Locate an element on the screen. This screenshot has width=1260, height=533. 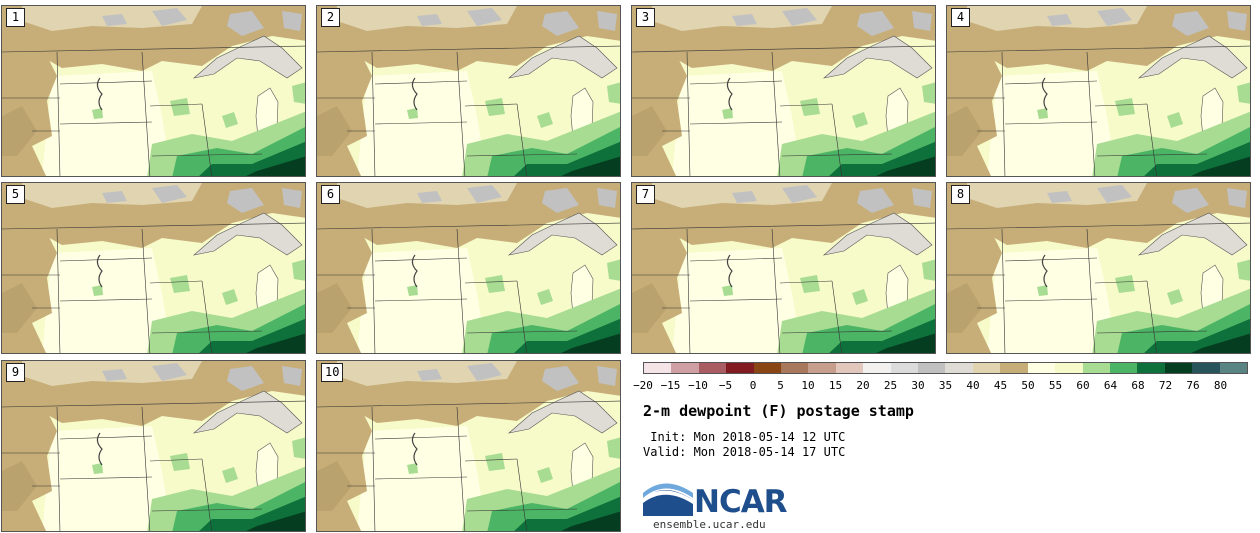
valid-time: Valid: Mon 2018-05-14 17 UTC is located at coordinates (744, 452).